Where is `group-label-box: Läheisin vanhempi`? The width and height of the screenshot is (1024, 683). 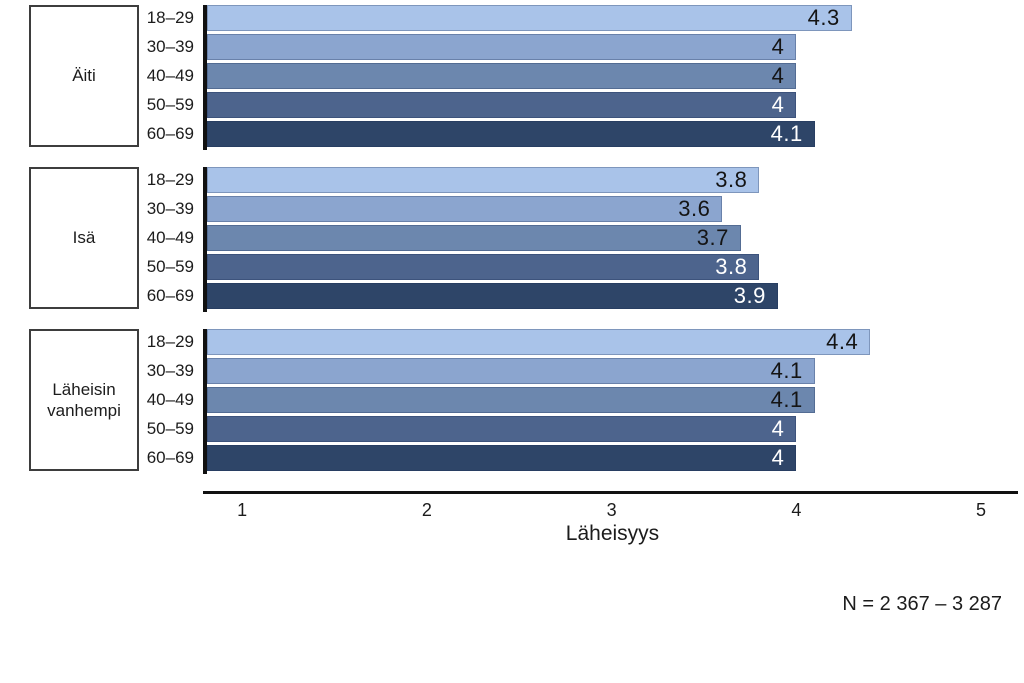 group-label-box: Läheisin vanhempi is located at coordinates (84, 400).